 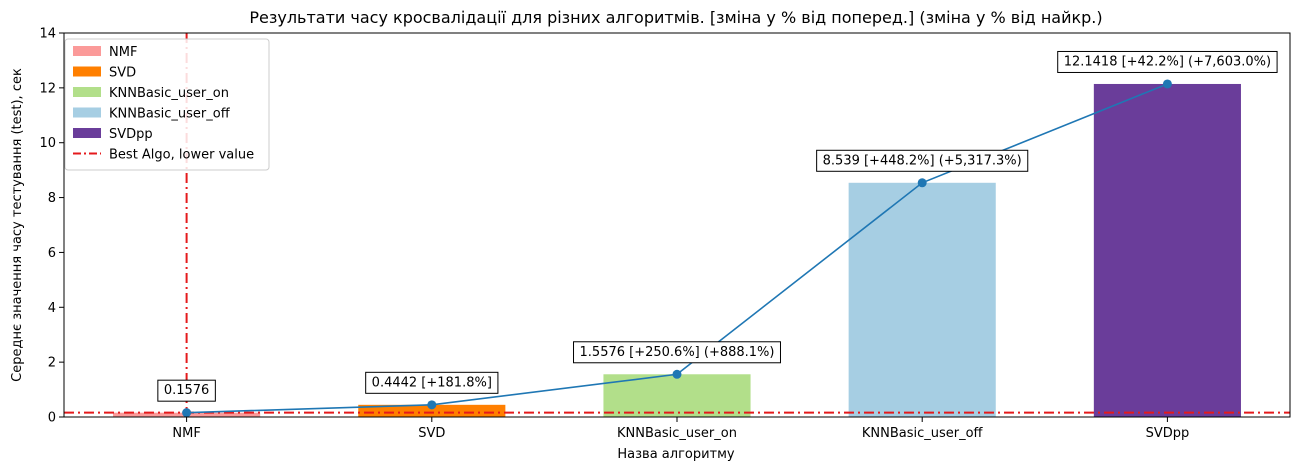 What do you see at coordinates (52, 418) in the screenshot?
I see `y-tick-label: 0` at bounding box center [52, 418].